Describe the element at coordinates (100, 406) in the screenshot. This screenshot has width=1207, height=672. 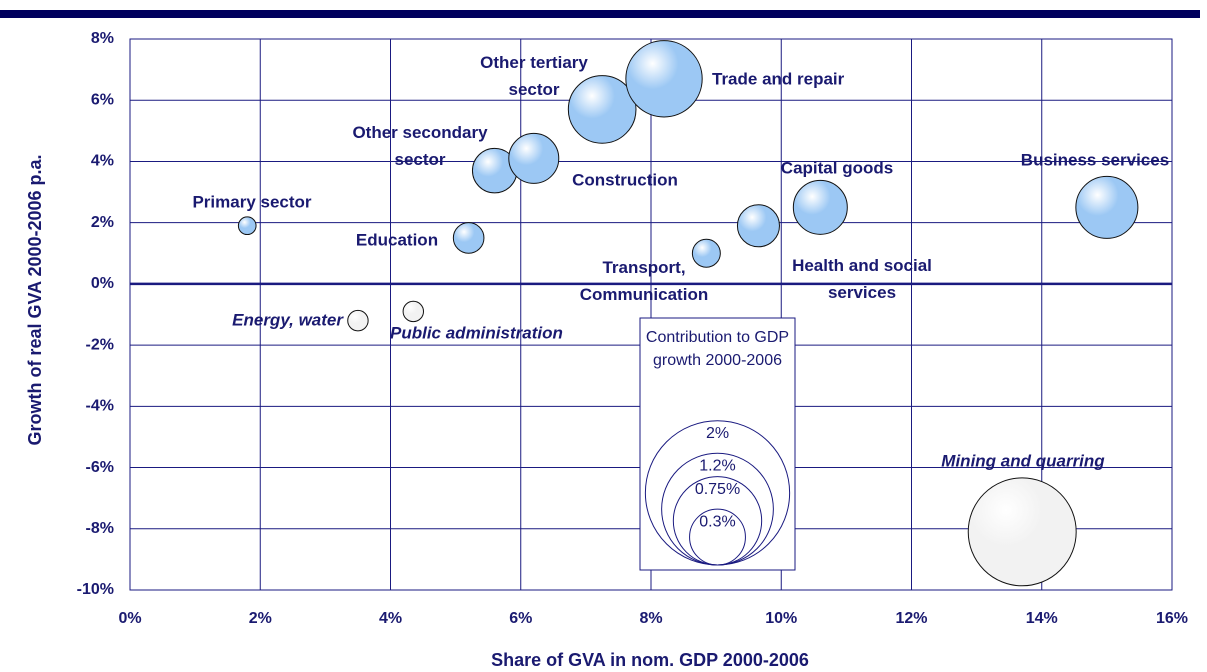
I see `y-tick-label: -4%` at that location.